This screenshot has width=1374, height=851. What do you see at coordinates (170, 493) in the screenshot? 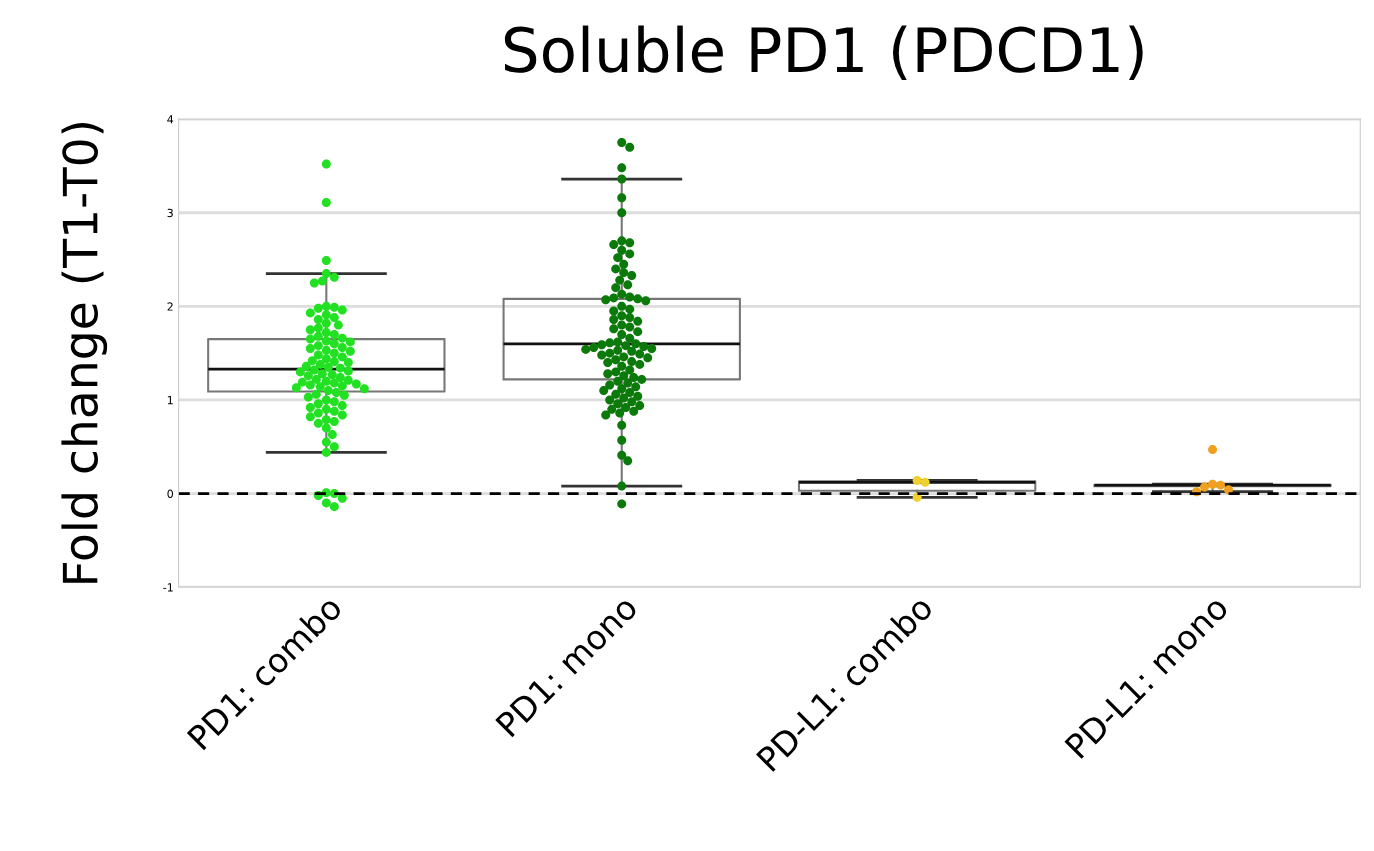
I see `y-tick-label: 0` at bounding box center [170, 493].